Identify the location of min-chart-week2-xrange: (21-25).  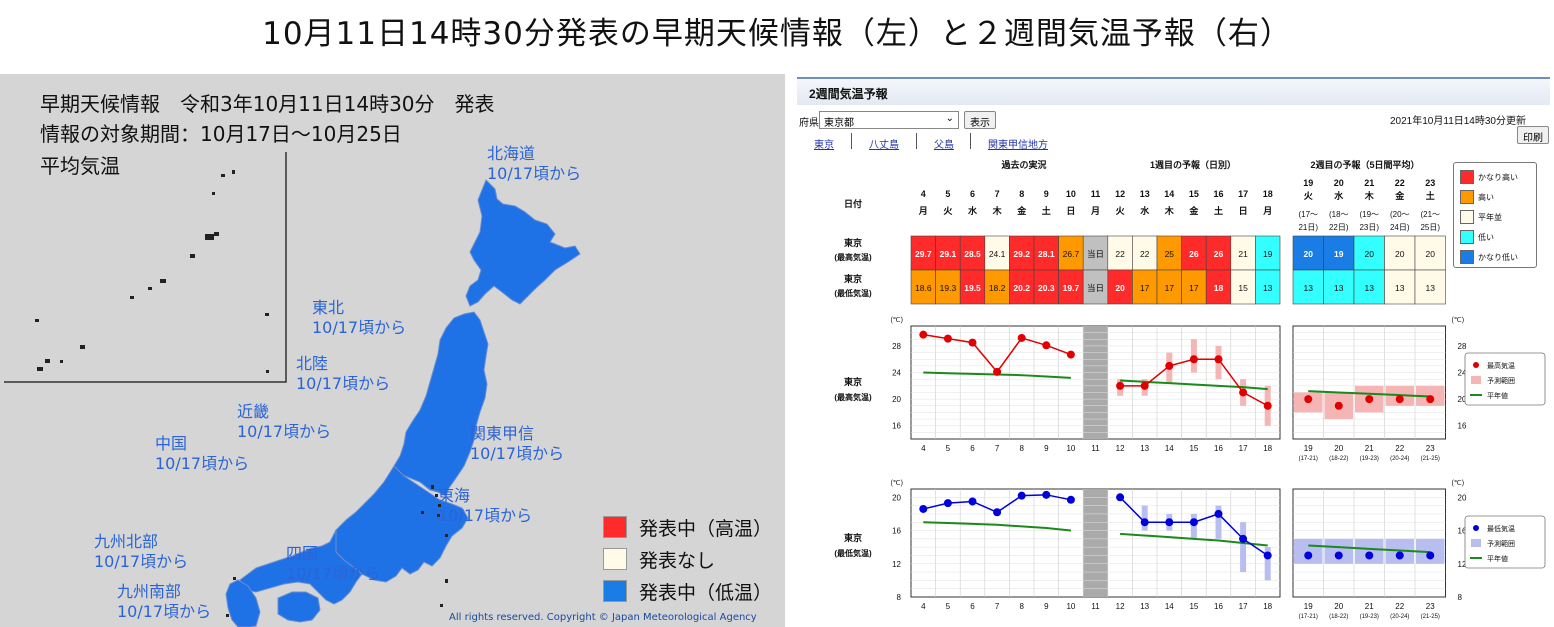
(1430, 617).